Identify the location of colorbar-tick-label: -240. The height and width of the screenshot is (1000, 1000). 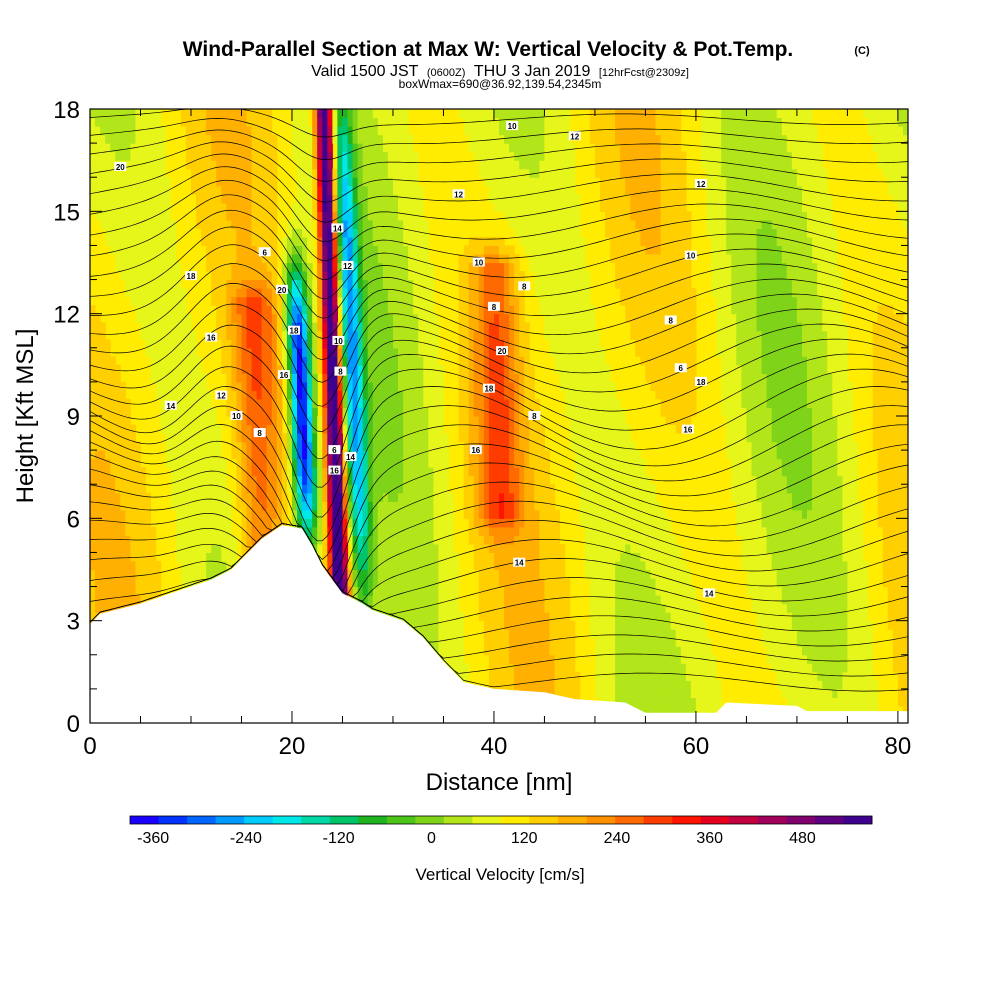
(246, 838).